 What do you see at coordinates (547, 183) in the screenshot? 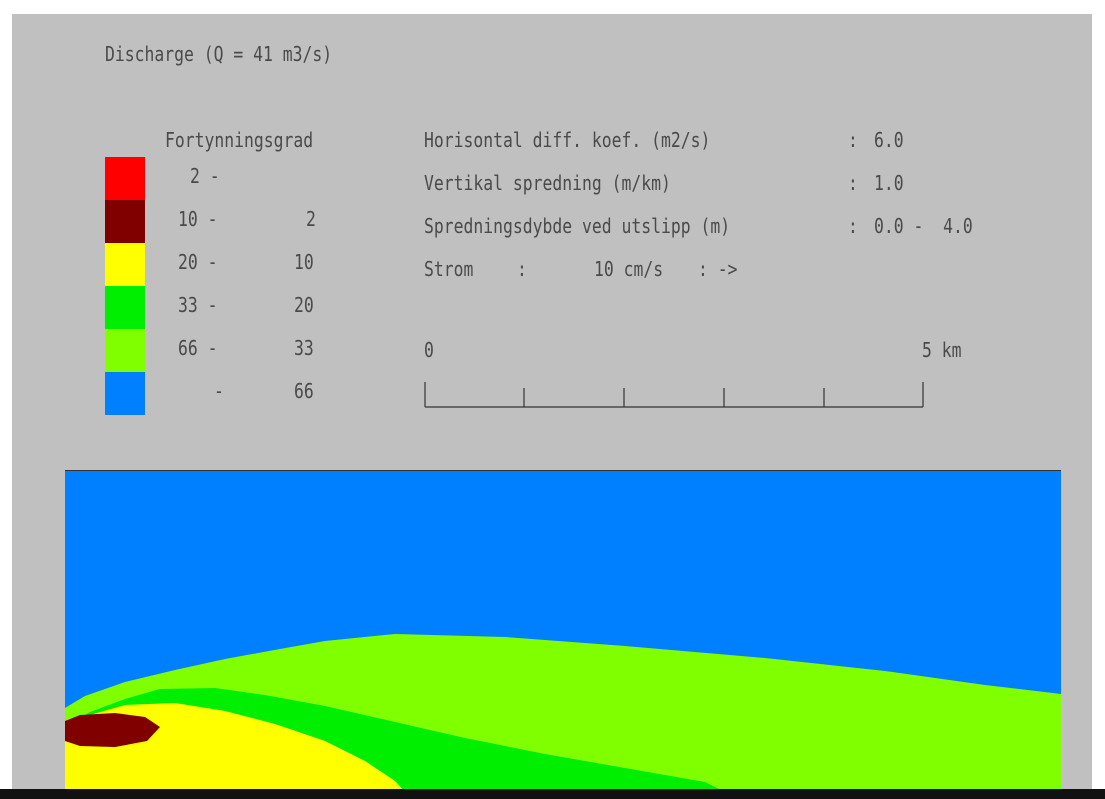
I see `vertical-spread-label: Vertikal spredning (m/km)` at bounding box center [547, 183].